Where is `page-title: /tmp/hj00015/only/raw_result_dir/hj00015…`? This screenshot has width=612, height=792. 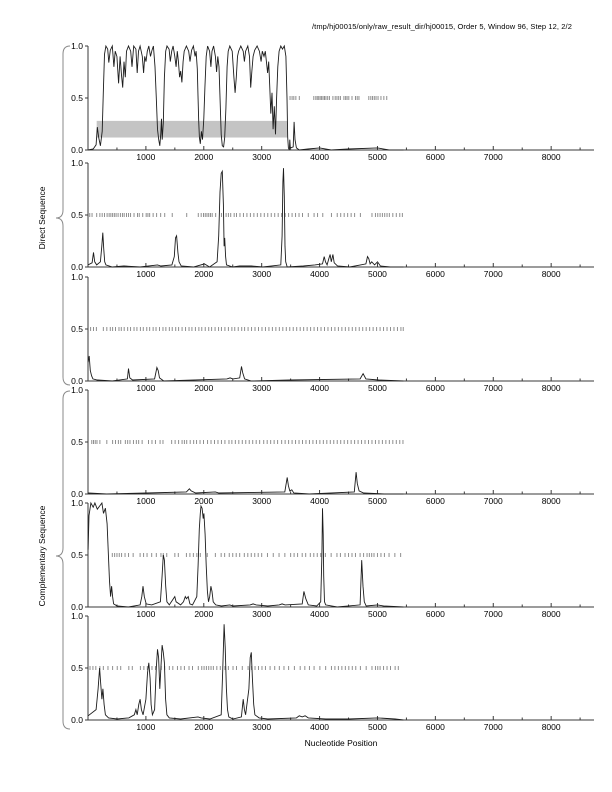 page-title: /tmp/hj00015/only/raw_result_dir/hj00015… is located at coordinates (441, 26).